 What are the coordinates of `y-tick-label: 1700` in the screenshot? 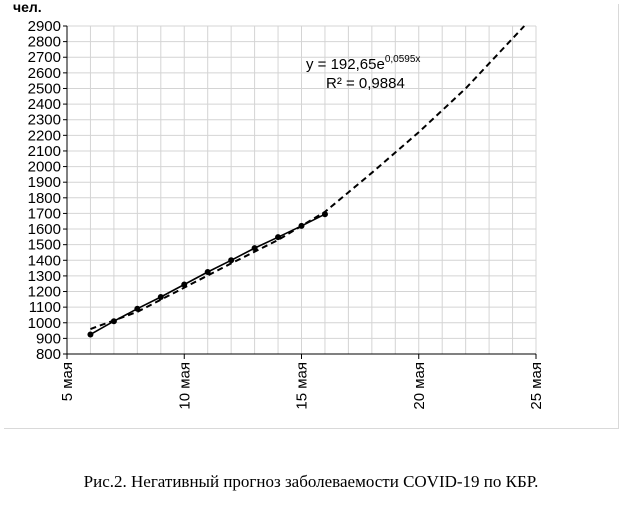 It's located at (44, 213).